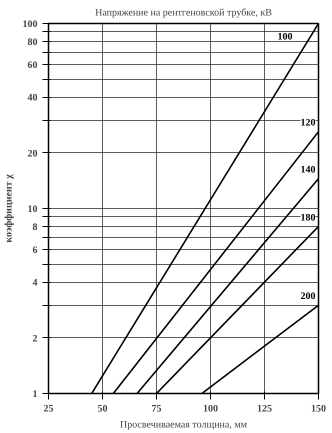 This screenshot has height=433, width=332. Describe the element at coordinates (35, 227) in the screenshot. I see `y-tick-label: 8` at that location.